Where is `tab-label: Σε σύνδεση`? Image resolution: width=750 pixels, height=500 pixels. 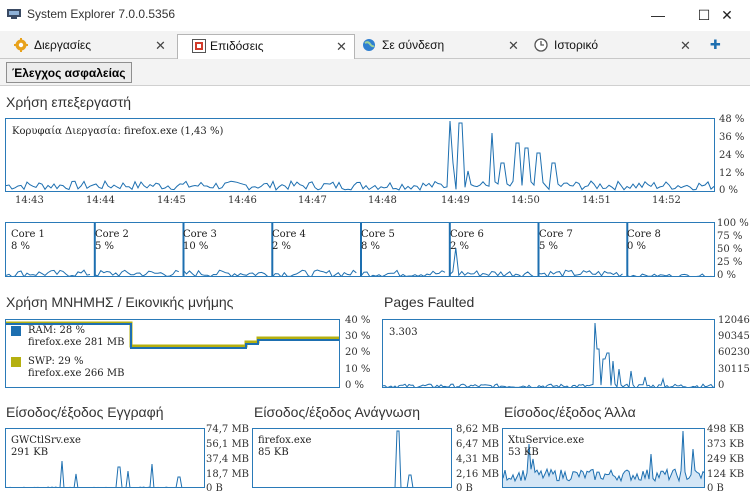 tab-label: Σε σύνδεση is located at coordinates (413, 45).